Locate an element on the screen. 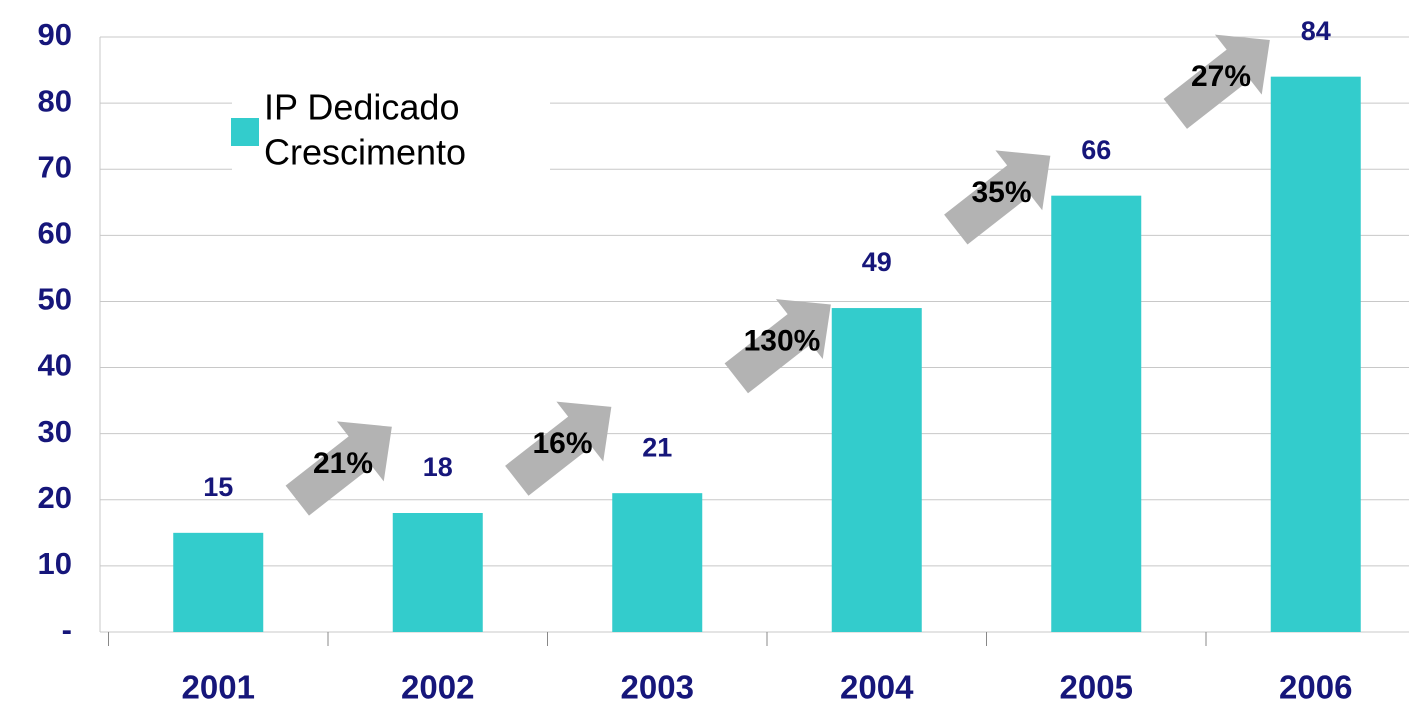 The image size is (1409, 709). value-label: 15 is located at coordinates (218, 487).